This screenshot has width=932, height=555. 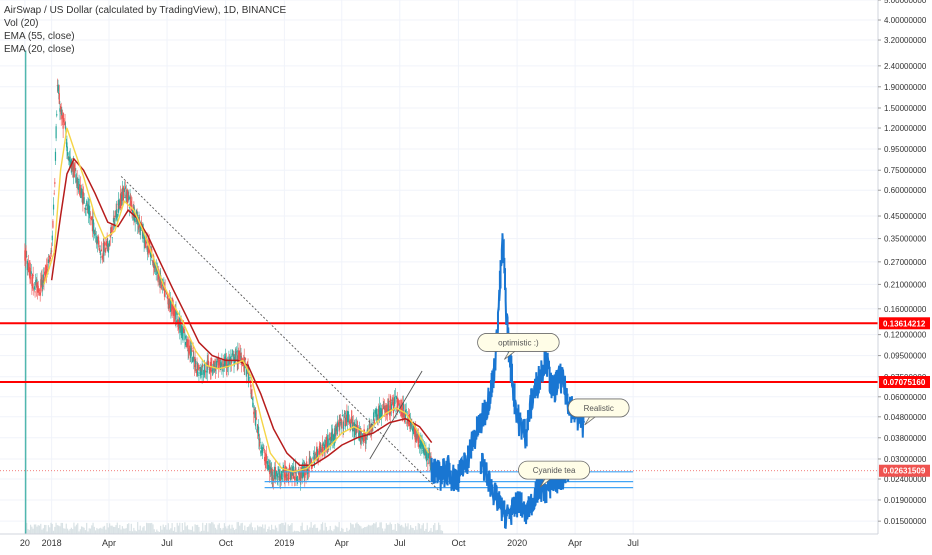 What do you see at coordinates (905, 2) in the screenshot?
I see `price-tick-label: 5.00000000` at bounding box center [905, 2].